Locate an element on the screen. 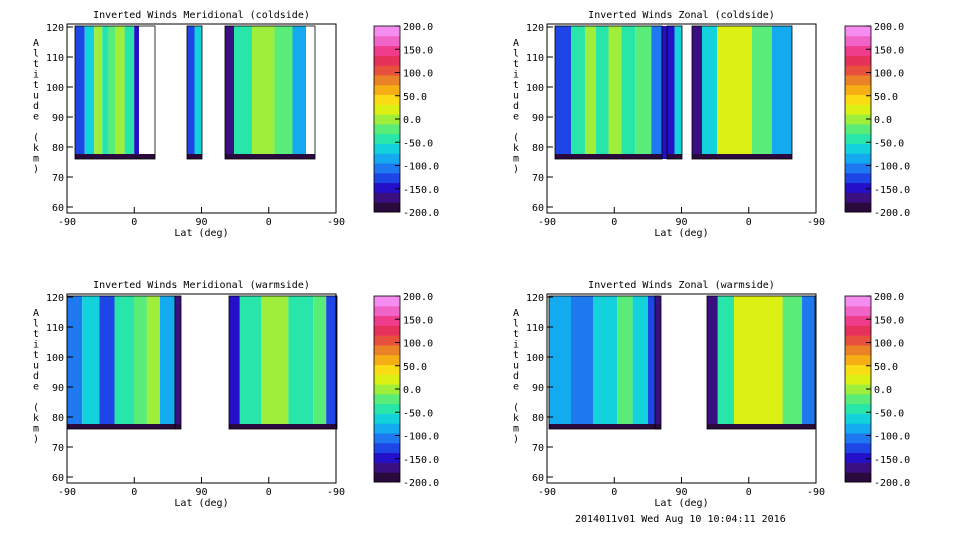 The image size is (960, 544). colorbar-tick-label: 200.0 is located at coordinates (418, 297).